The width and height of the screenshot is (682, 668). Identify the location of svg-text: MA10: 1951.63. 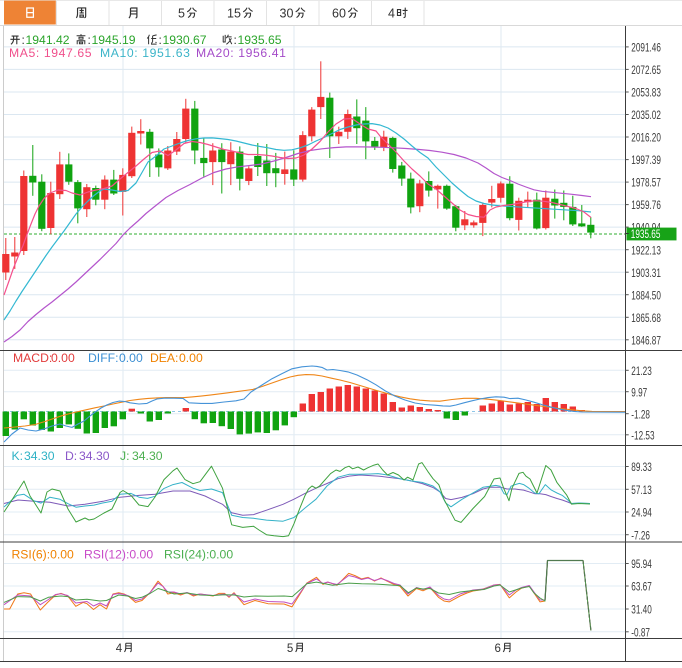
(145, 53).